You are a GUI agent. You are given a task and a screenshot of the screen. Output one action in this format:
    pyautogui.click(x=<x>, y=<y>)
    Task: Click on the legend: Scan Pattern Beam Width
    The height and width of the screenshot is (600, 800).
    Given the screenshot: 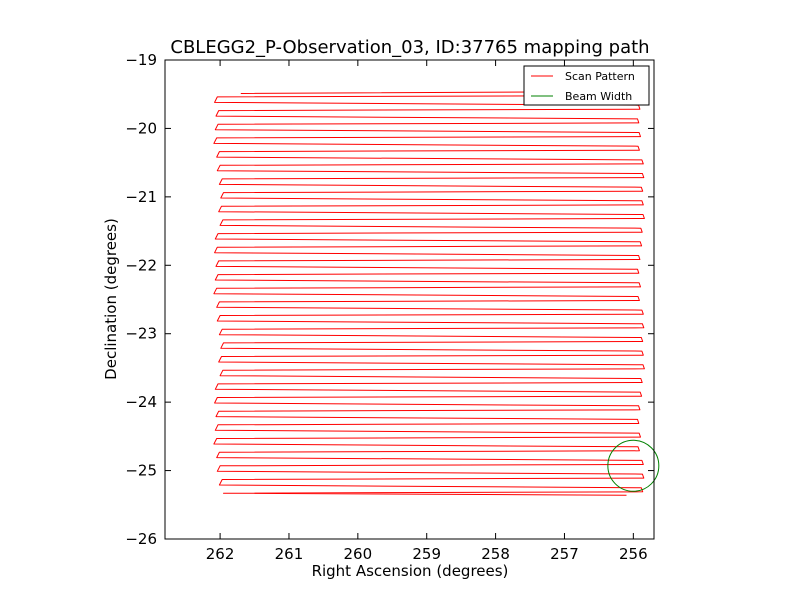 What is the action you would take?
    pyautogui.click(x=586, y=85)
    